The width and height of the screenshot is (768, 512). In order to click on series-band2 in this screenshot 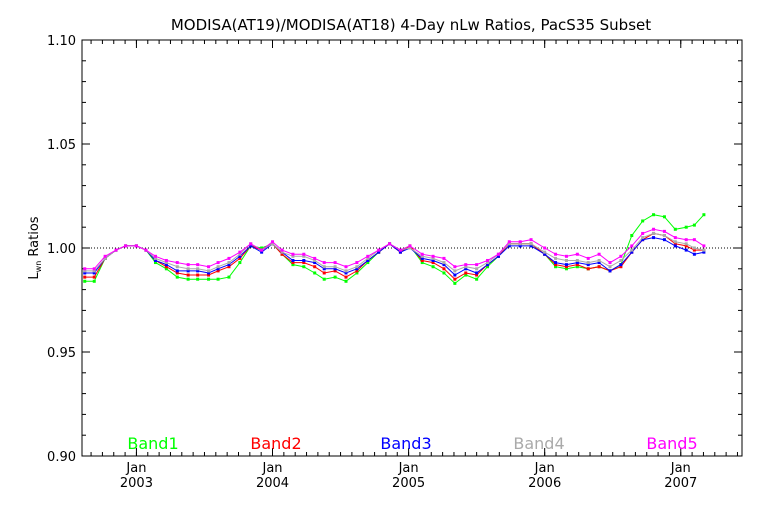, I will do `click(394, 256)`.